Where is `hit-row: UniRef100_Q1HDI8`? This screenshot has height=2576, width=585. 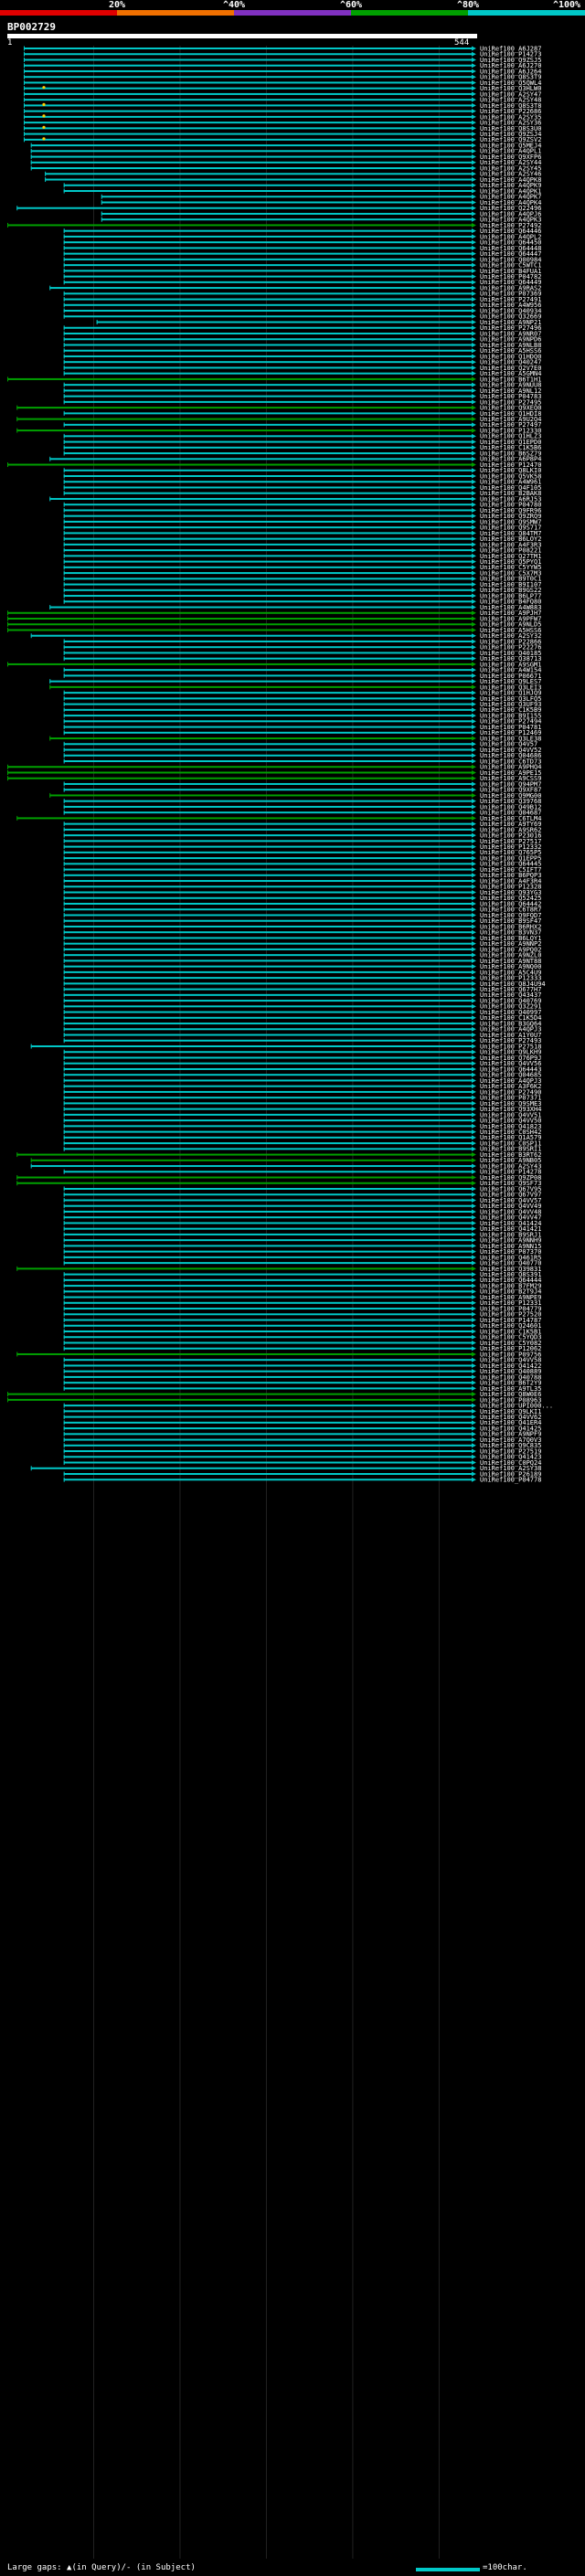 hit-row: UniRef100_Q1HDI8 is located at coordinates (302, 414).